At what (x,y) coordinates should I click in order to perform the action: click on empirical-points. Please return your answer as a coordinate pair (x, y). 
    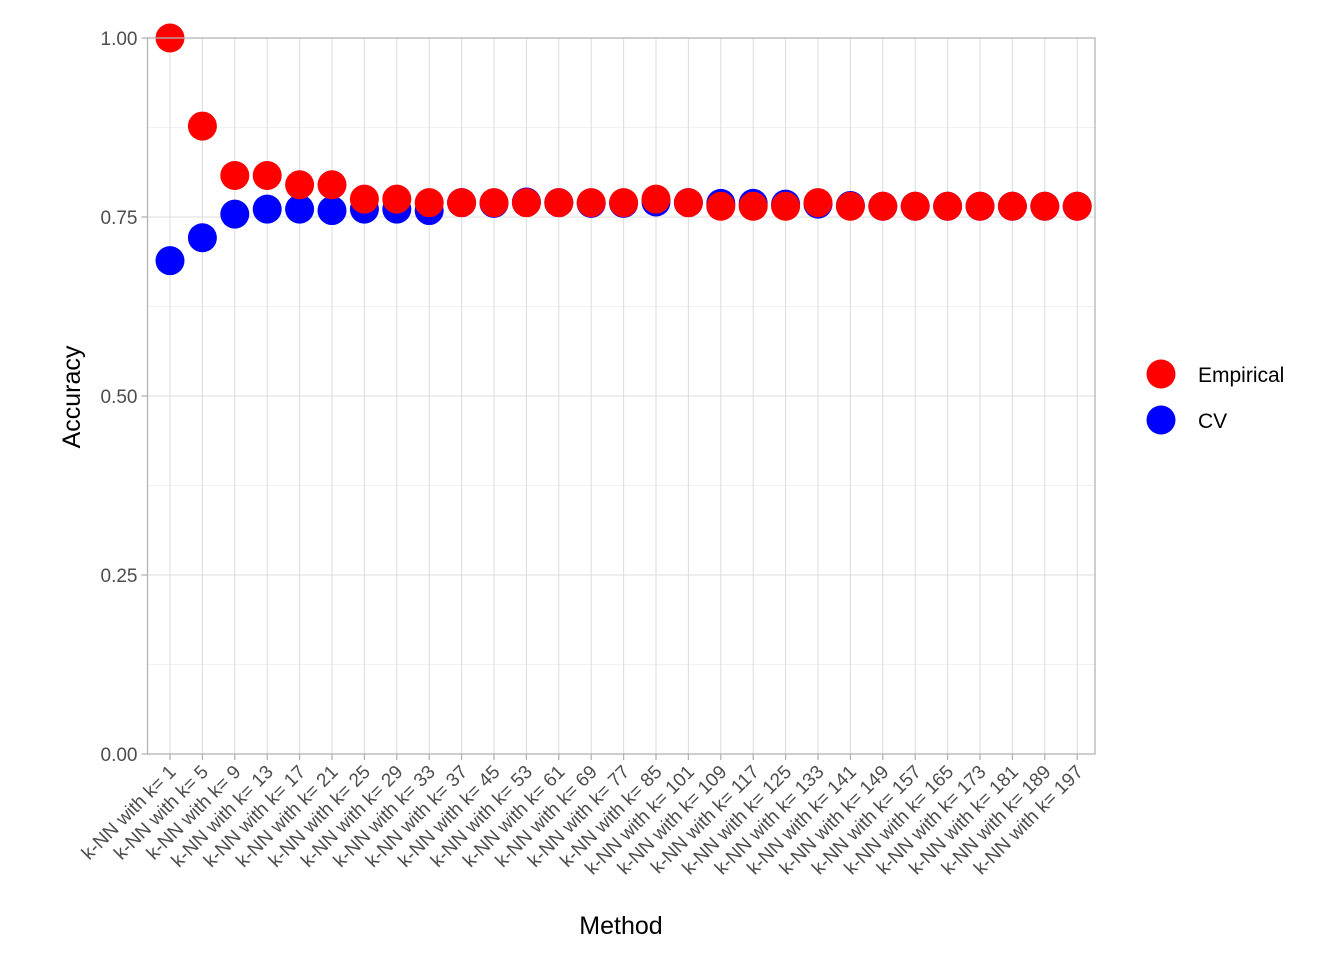
    Looking at the image, I should click on (623, 122).